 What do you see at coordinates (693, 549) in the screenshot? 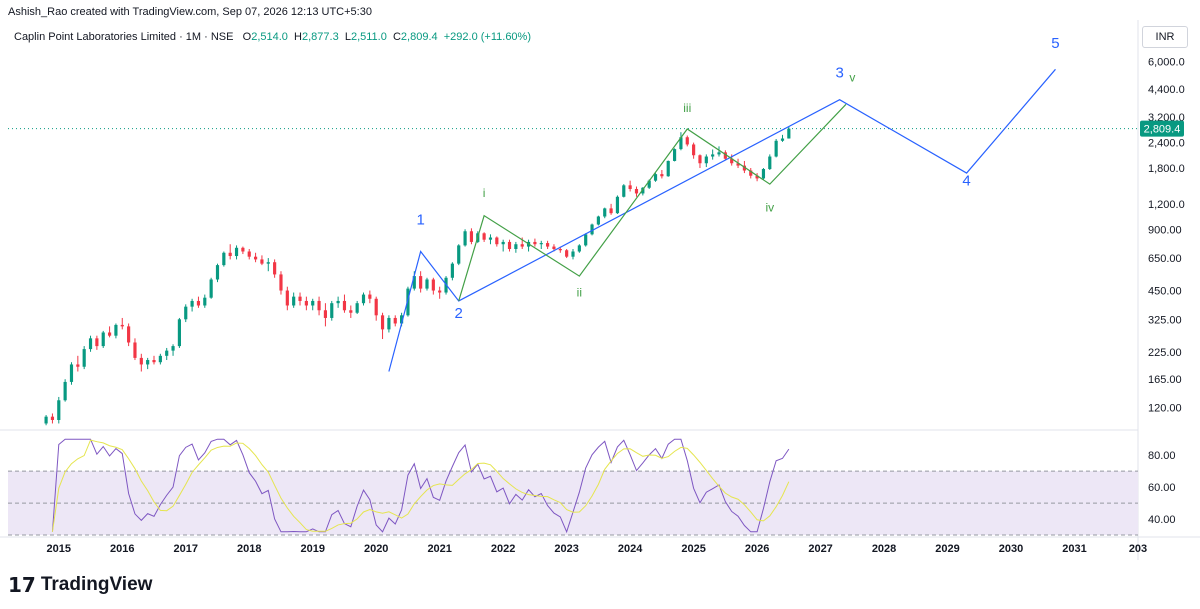
I see `time-tick-label: 2025` at bounding box center [693, 549].